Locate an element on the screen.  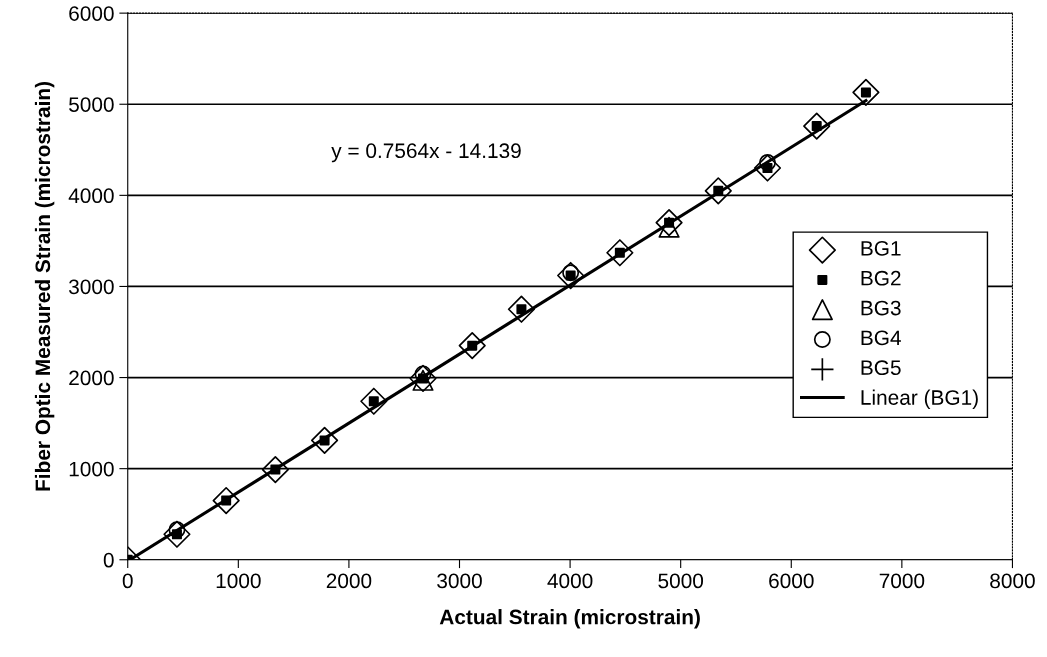
x-tick-label: 0 is located at coordinates (127, 581).